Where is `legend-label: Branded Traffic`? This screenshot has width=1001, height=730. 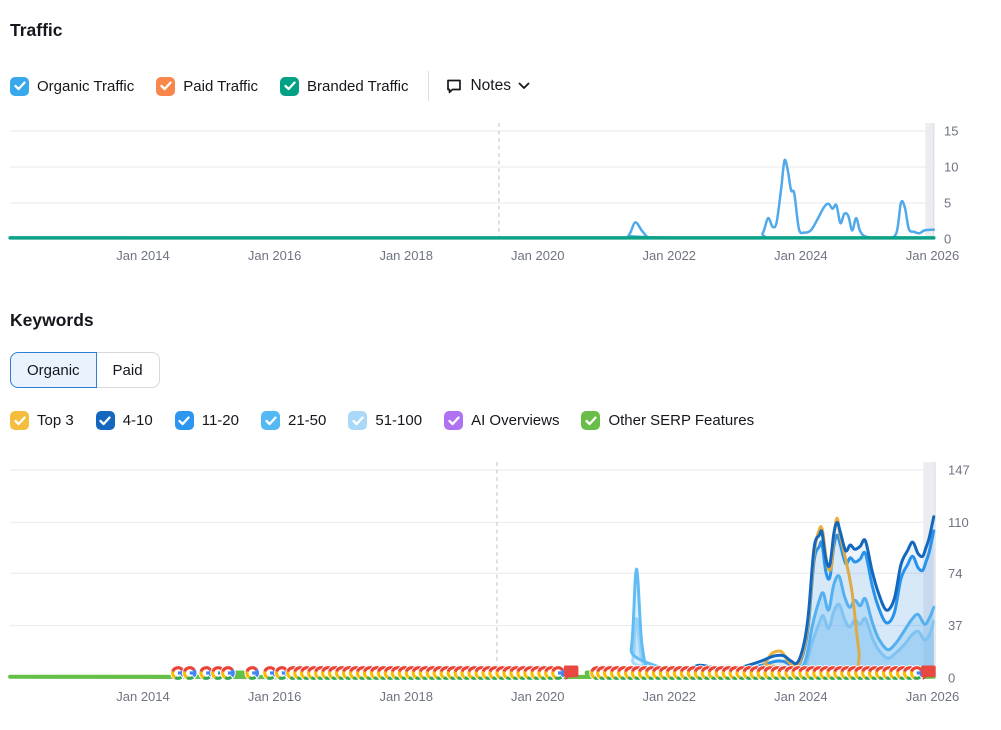 legend-label: Branded Traffic is located at coordinates (358, 86).